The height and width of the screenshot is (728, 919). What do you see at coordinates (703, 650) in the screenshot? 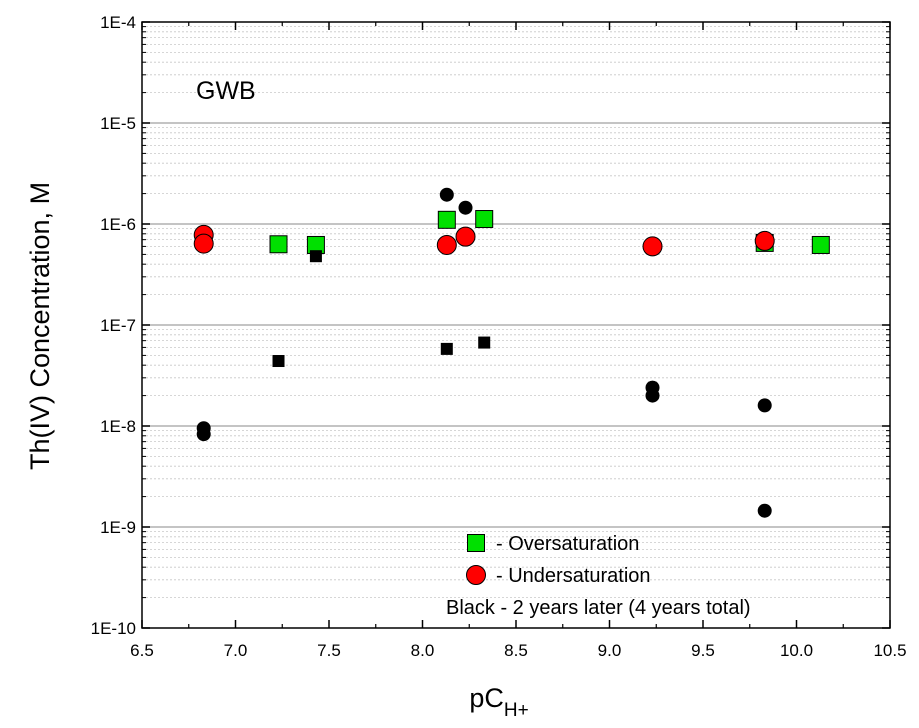
I see `x-tick-label: 9.5` at bounding box center [703, 650].